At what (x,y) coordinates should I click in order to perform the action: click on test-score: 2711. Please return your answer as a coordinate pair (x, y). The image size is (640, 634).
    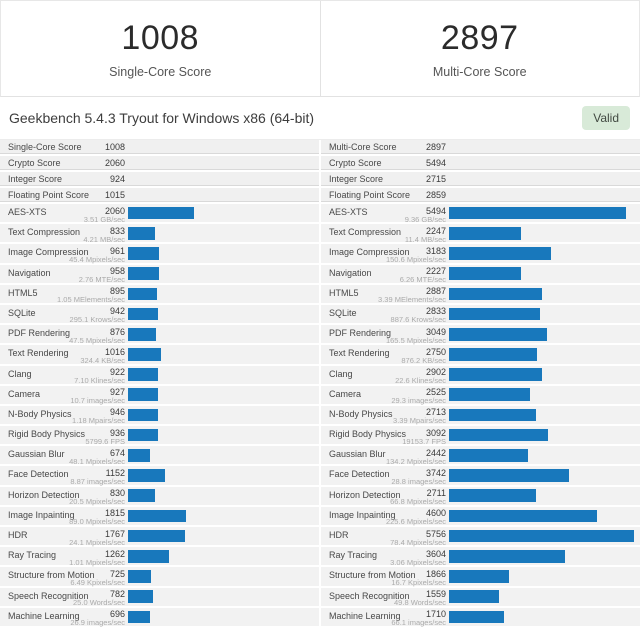
    Looking at the image, I should click on (436, 493).